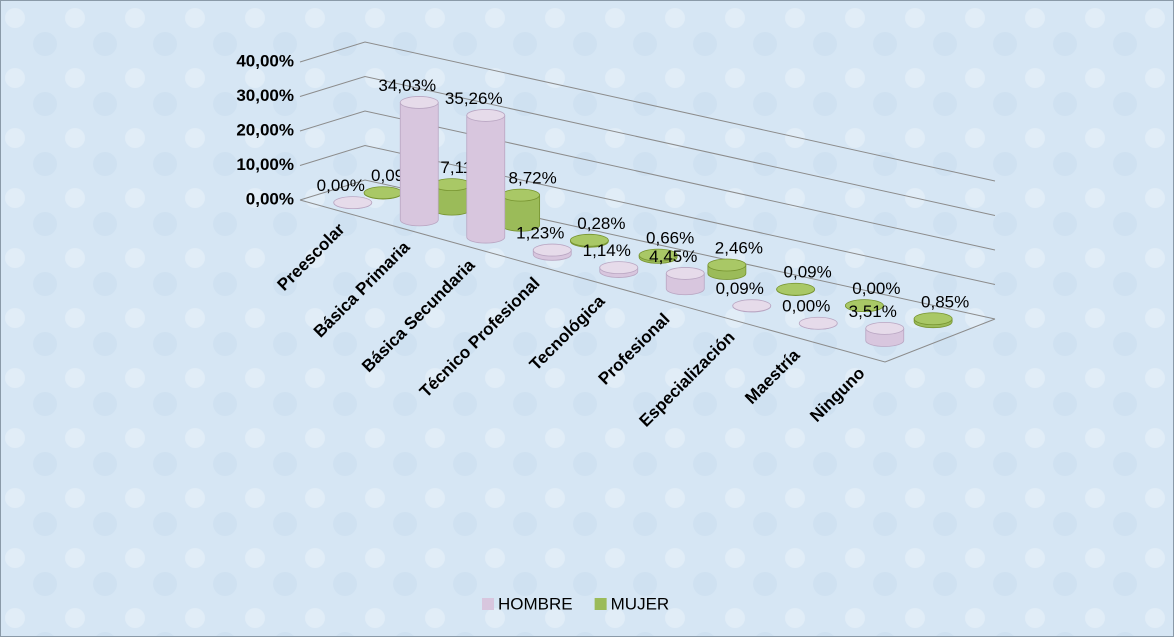 The width and height of the screenshot is (1174, 637). Describe the element at coordinates (270, 198) in the screenshot. I see `y-tick-label: 0,00%` at that location.